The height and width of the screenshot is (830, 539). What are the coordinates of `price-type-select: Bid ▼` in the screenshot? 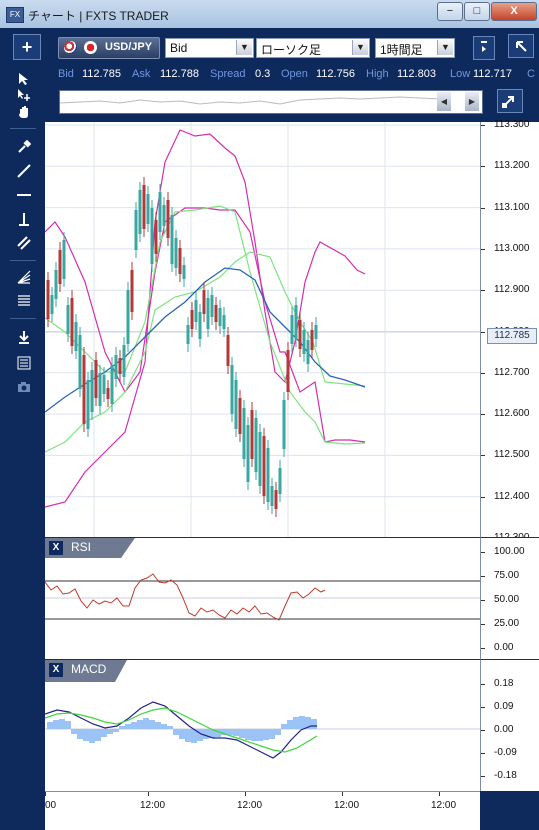 It's located at (209, 48).